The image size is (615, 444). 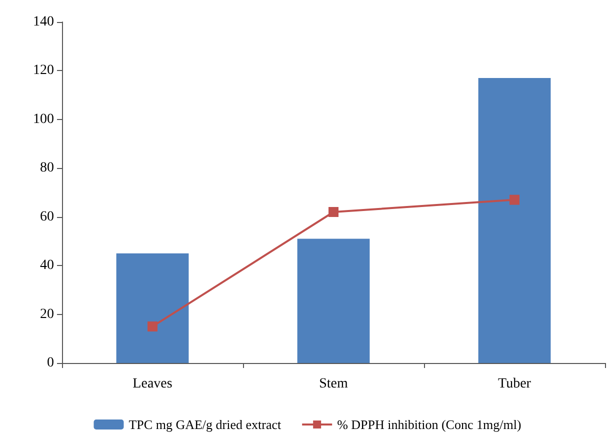 I want to click on x-tick-label: Tuber, so click(x=515, y=384).